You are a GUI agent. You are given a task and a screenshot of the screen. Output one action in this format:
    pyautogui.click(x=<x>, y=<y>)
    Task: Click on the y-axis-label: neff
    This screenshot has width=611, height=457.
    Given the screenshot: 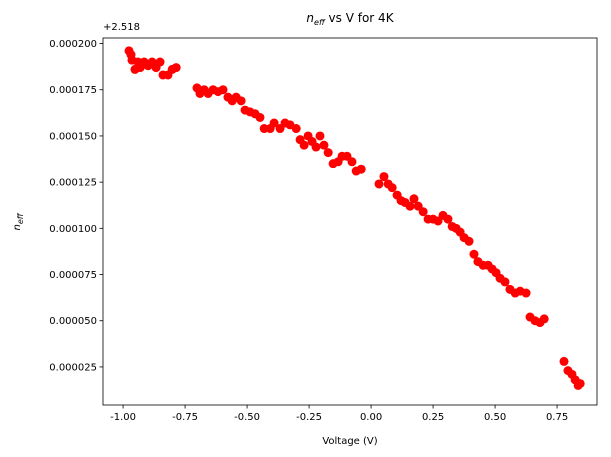 What is the action you would take?
    pyautogui.click(x=18, y=221)
    